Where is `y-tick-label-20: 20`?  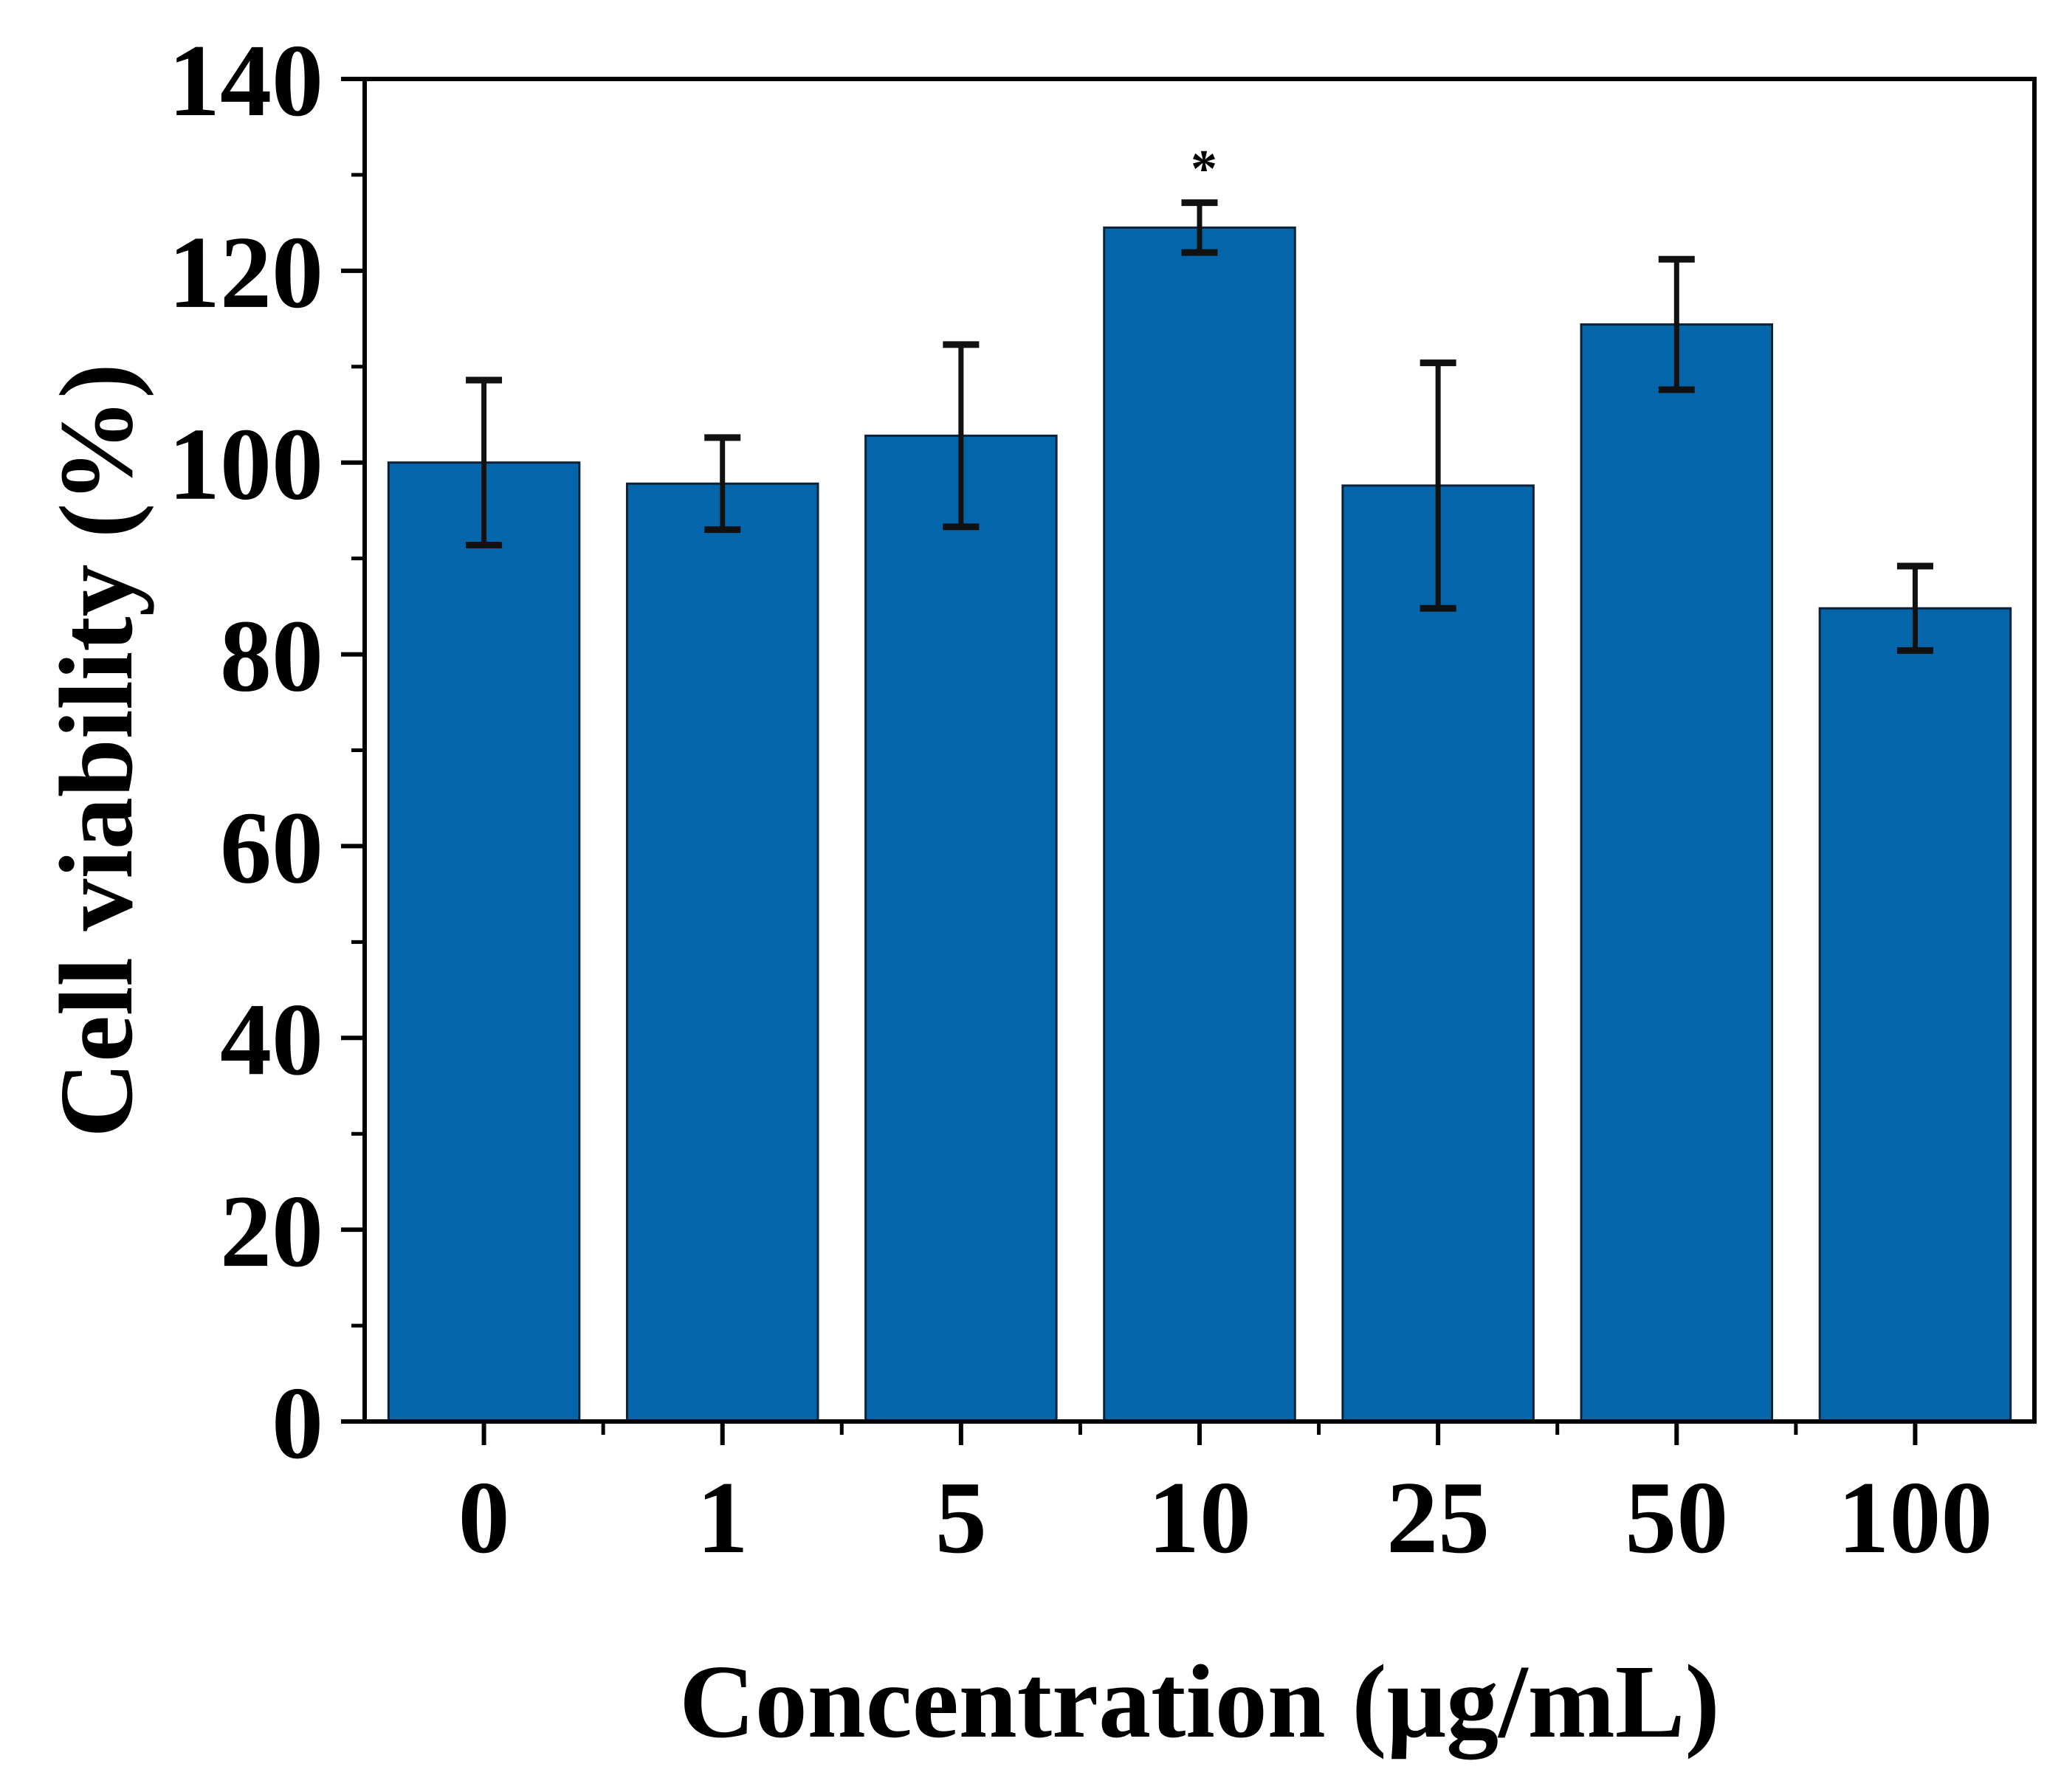
y-tick-label-20: 20 is located at coordinates (271, 1231).